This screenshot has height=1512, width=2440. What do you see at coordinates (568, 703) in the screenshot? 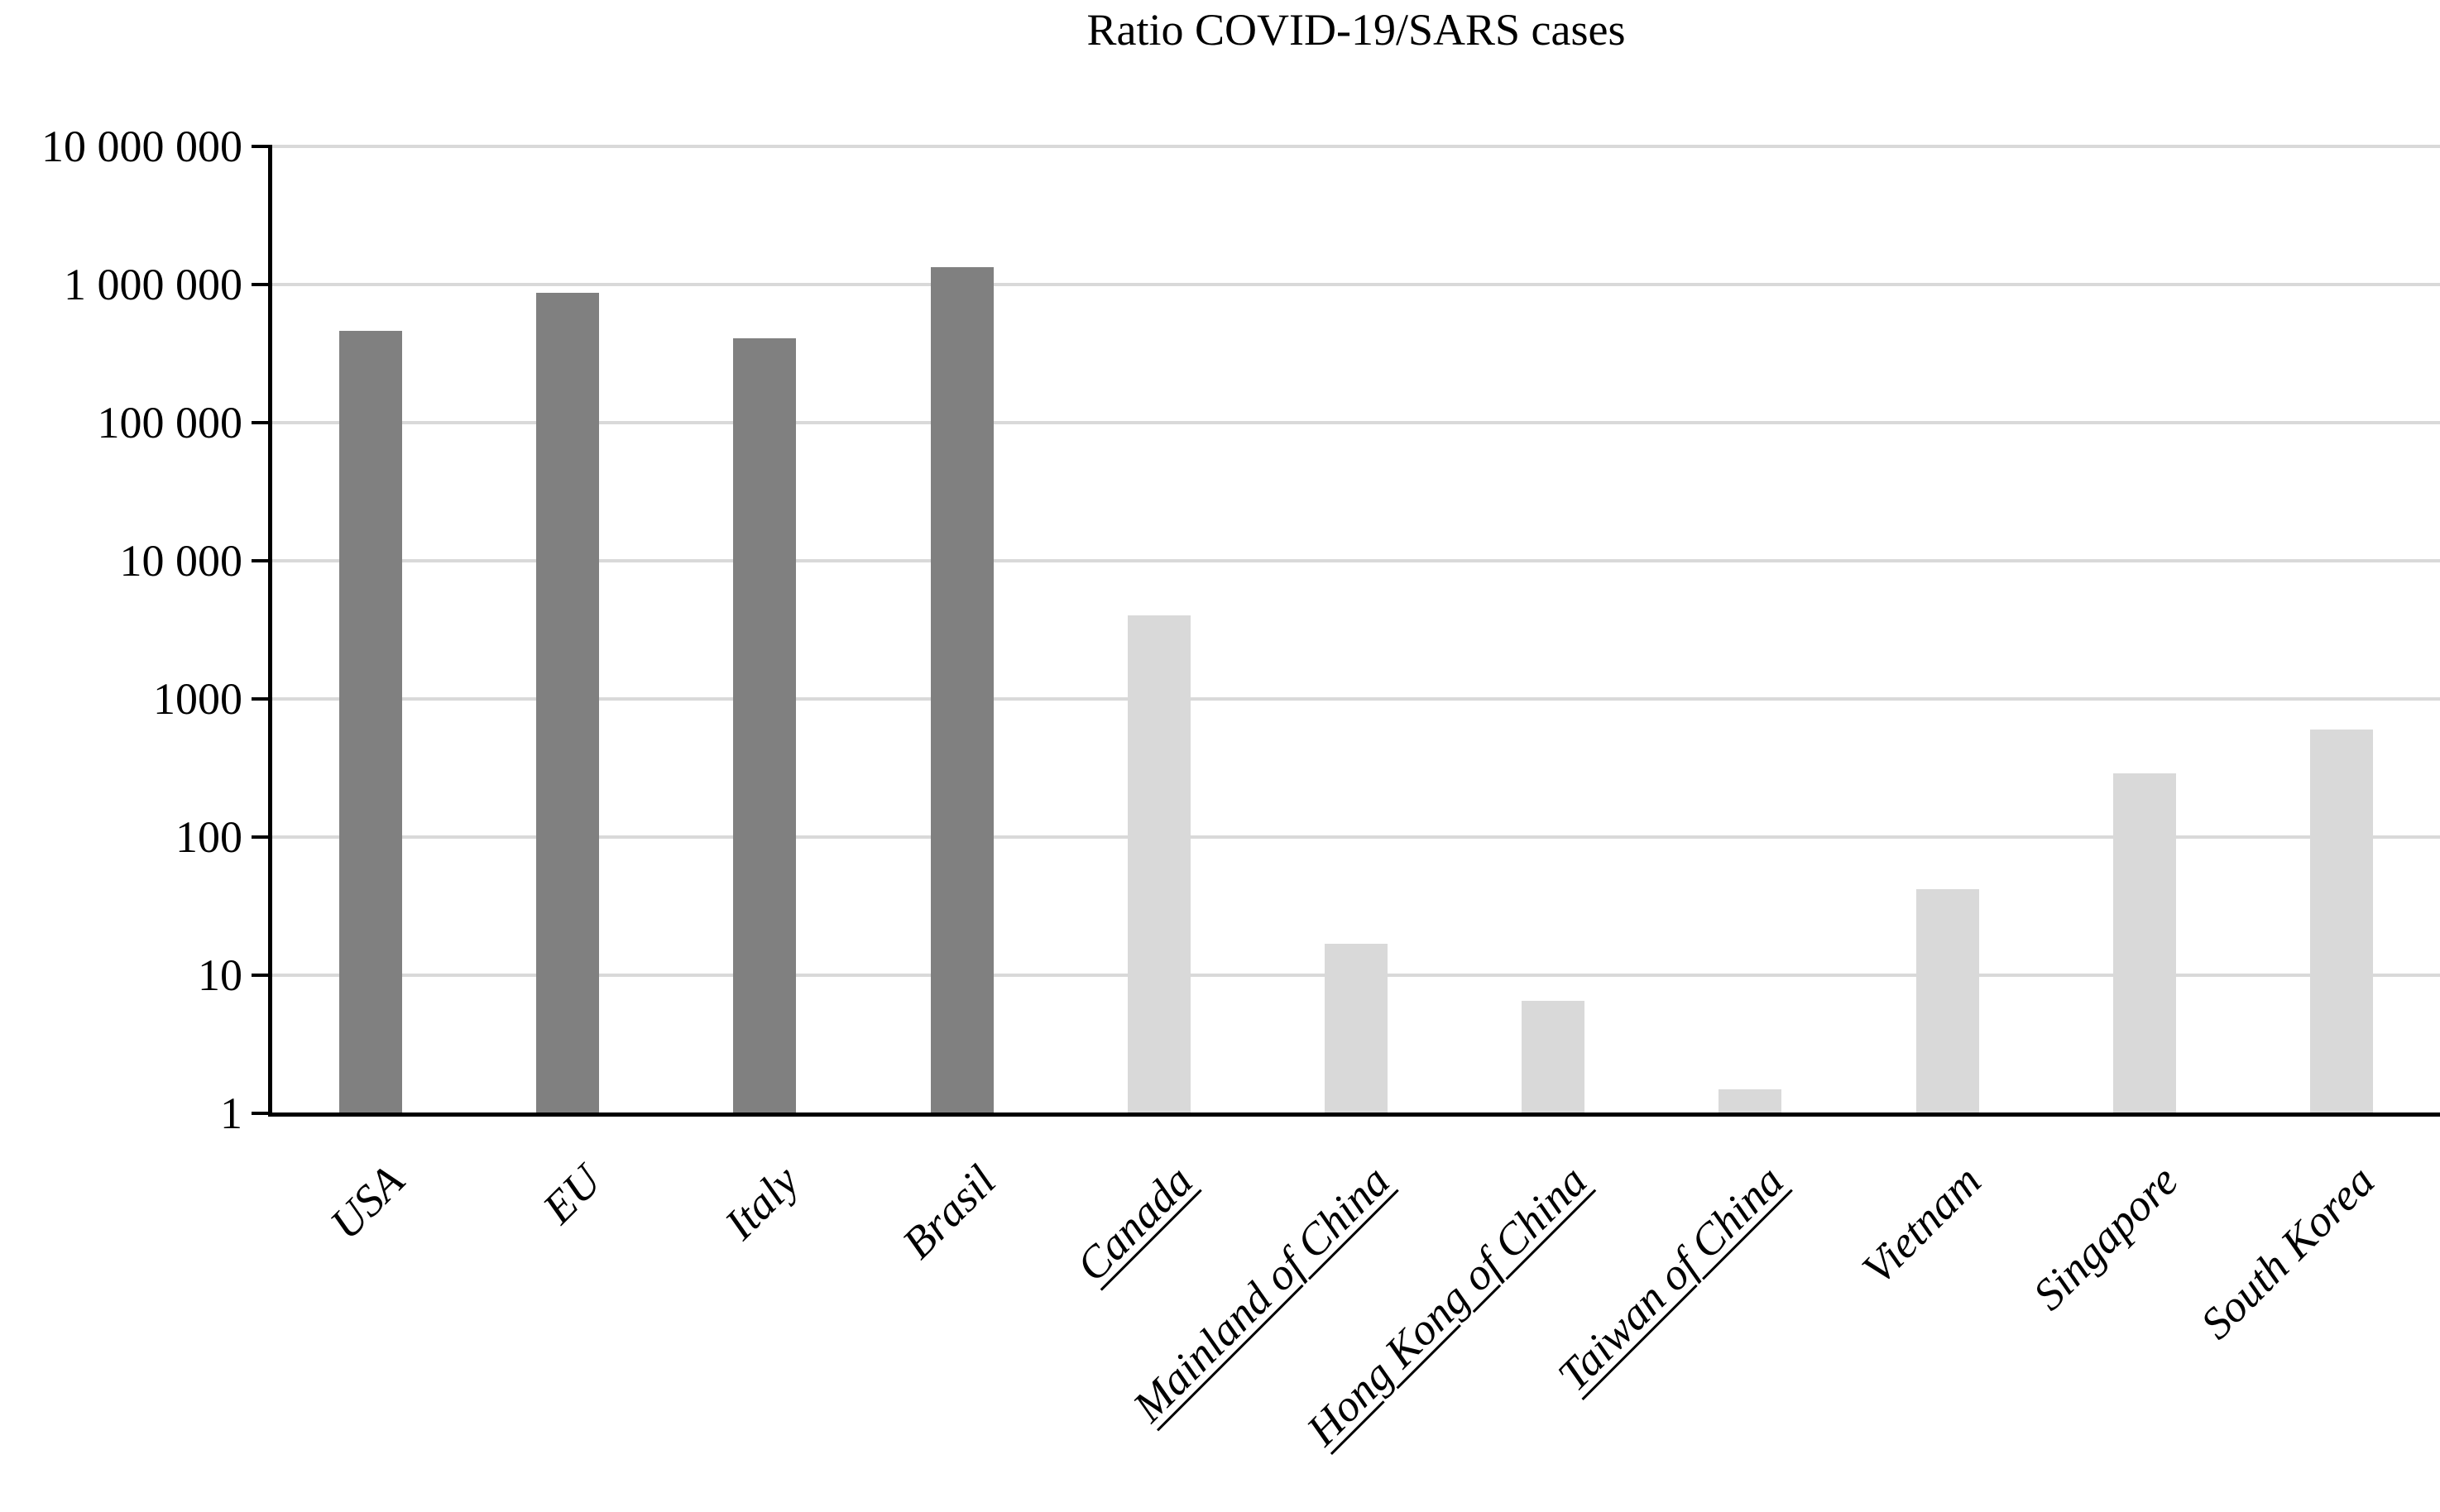
I see `bar-eu` at bounding box center [568, 703].